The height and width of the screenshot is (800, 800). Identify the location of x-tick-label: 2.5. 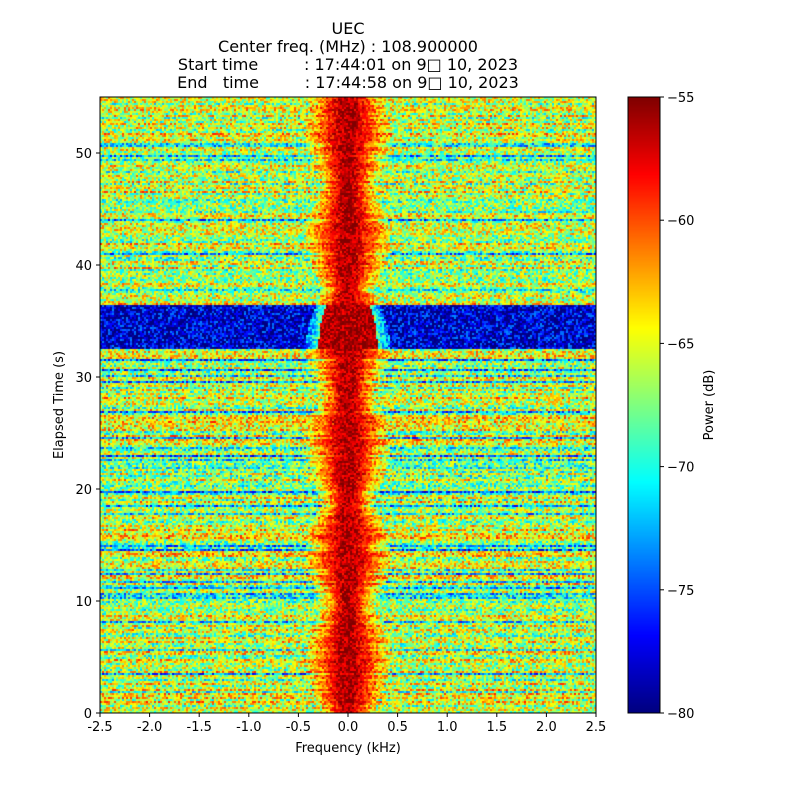
(596, 727).